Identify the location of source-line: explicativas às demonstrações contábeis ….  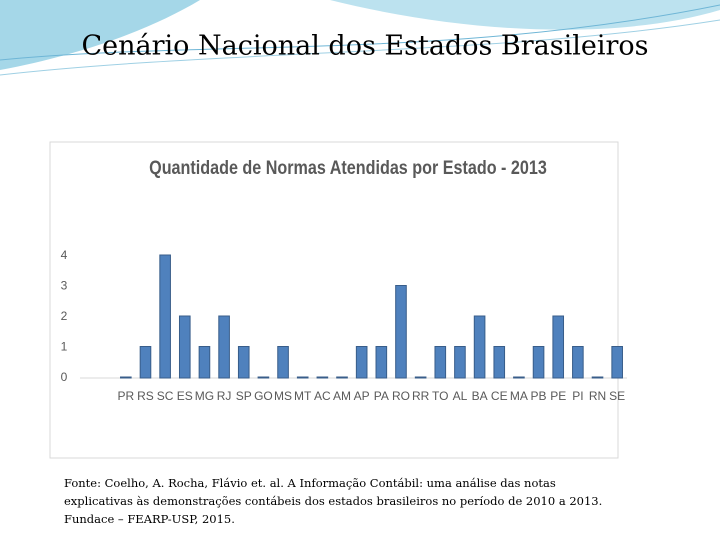
(333, 501).